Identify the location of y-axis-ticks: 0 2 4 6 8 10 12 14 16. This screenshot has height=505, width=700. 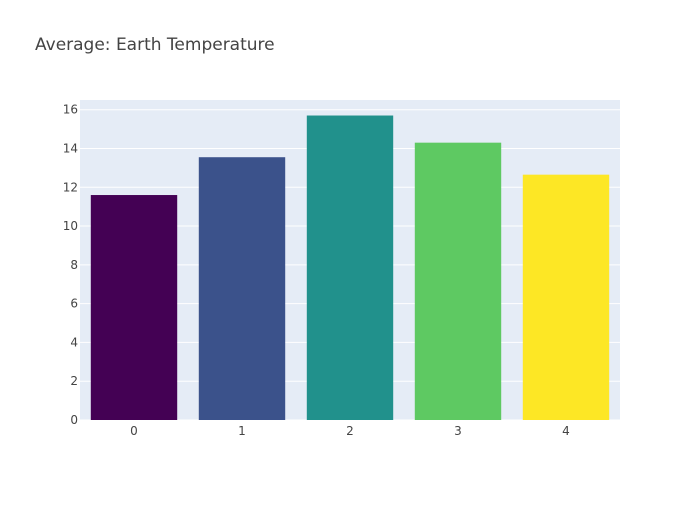
(70, 265).